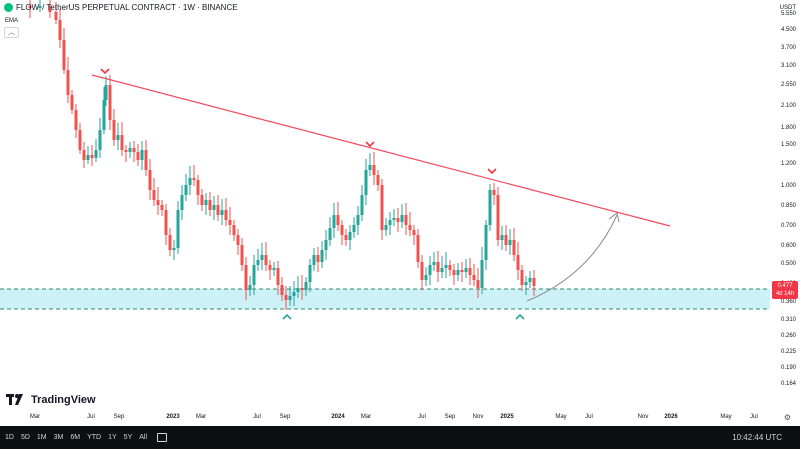  Describe the element at coordinates (287, 316) in the screenshot. I see `support-touch-marker` at that location.